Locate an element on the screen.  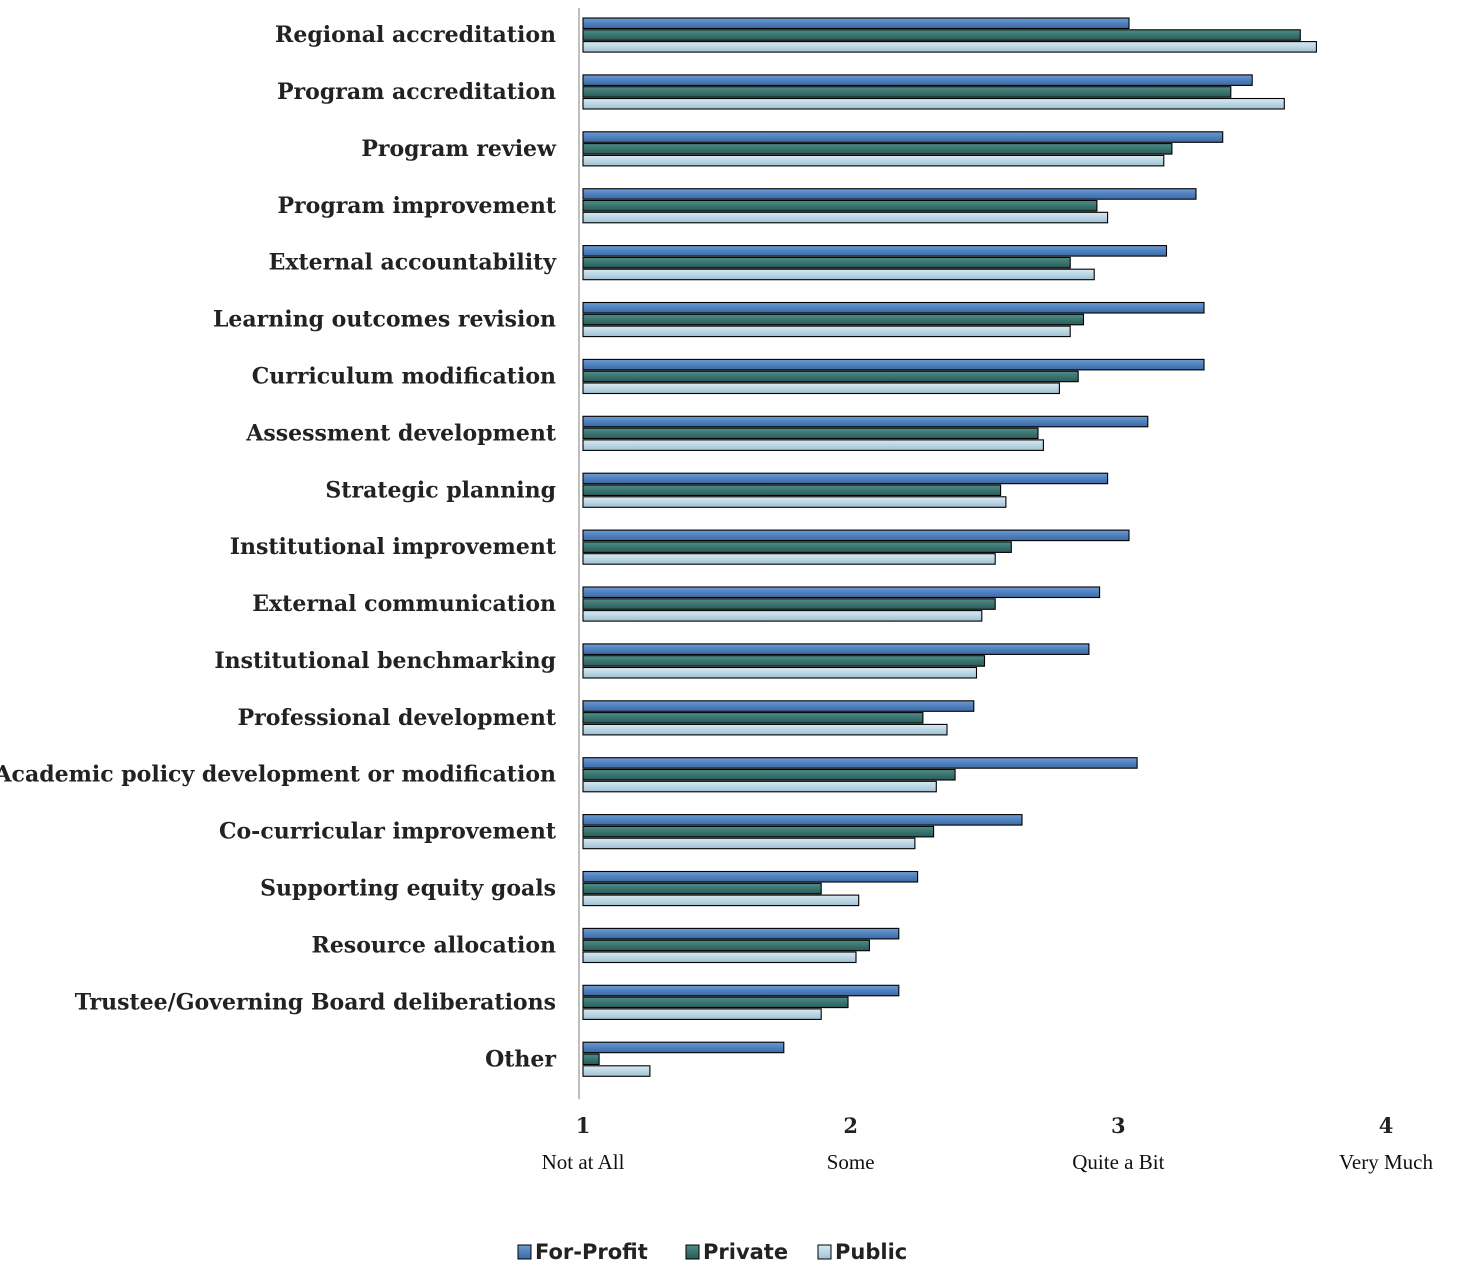
legend-label-private: Private is located at coordinates (745, 1252).